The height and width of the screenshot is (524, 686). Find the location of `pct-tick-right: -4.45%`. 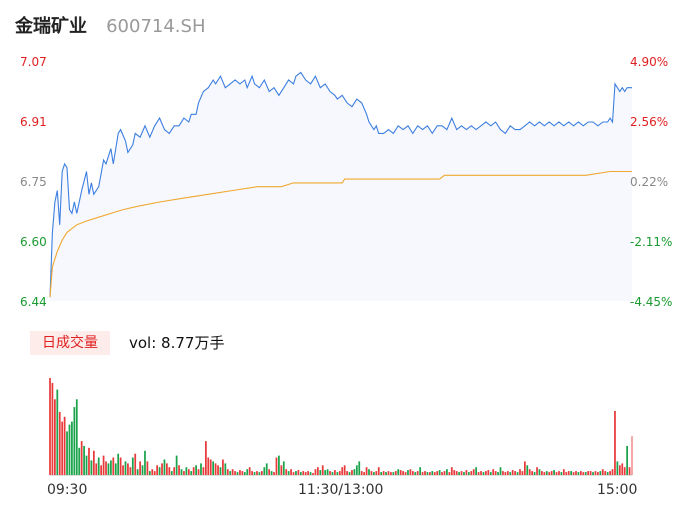

pct-tick-right: -4.45% is located at coordinates (651, 302).